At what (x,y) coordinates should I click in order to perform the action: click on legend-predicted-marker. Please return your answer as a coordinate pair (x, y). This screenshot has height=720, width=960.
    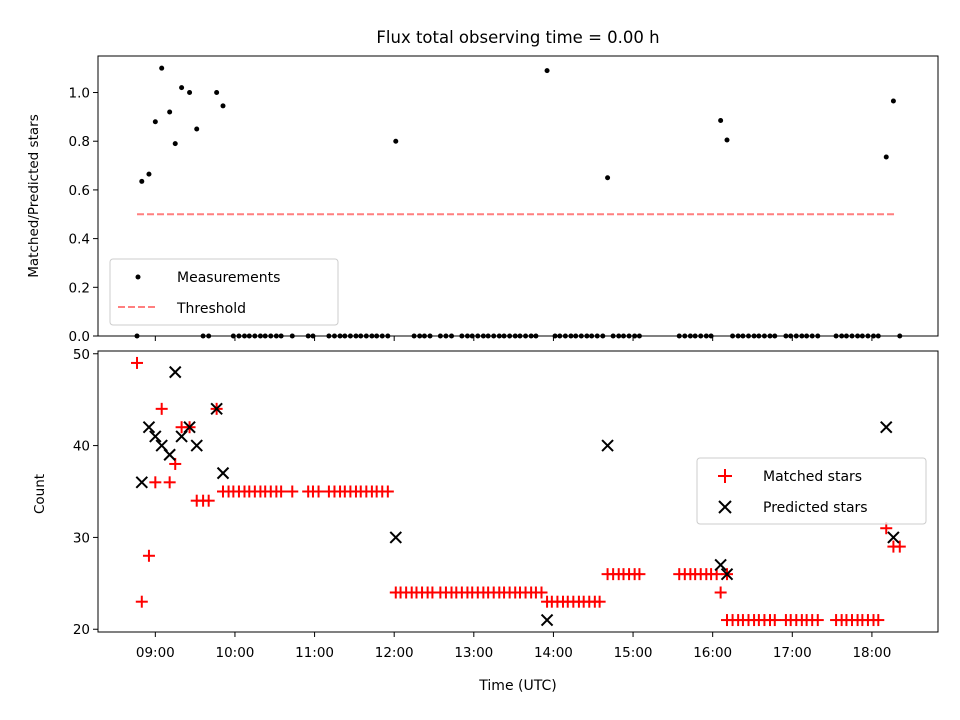
    Looking at the image, I should click on (725, 507).